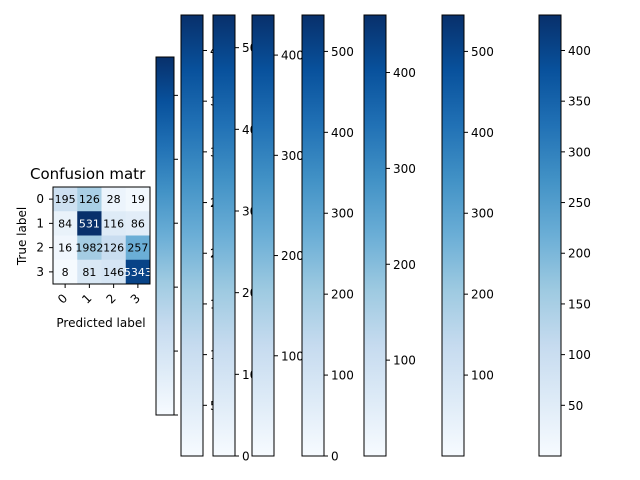  I want to click on chart-title: Confusion matr, so click(88, 174).